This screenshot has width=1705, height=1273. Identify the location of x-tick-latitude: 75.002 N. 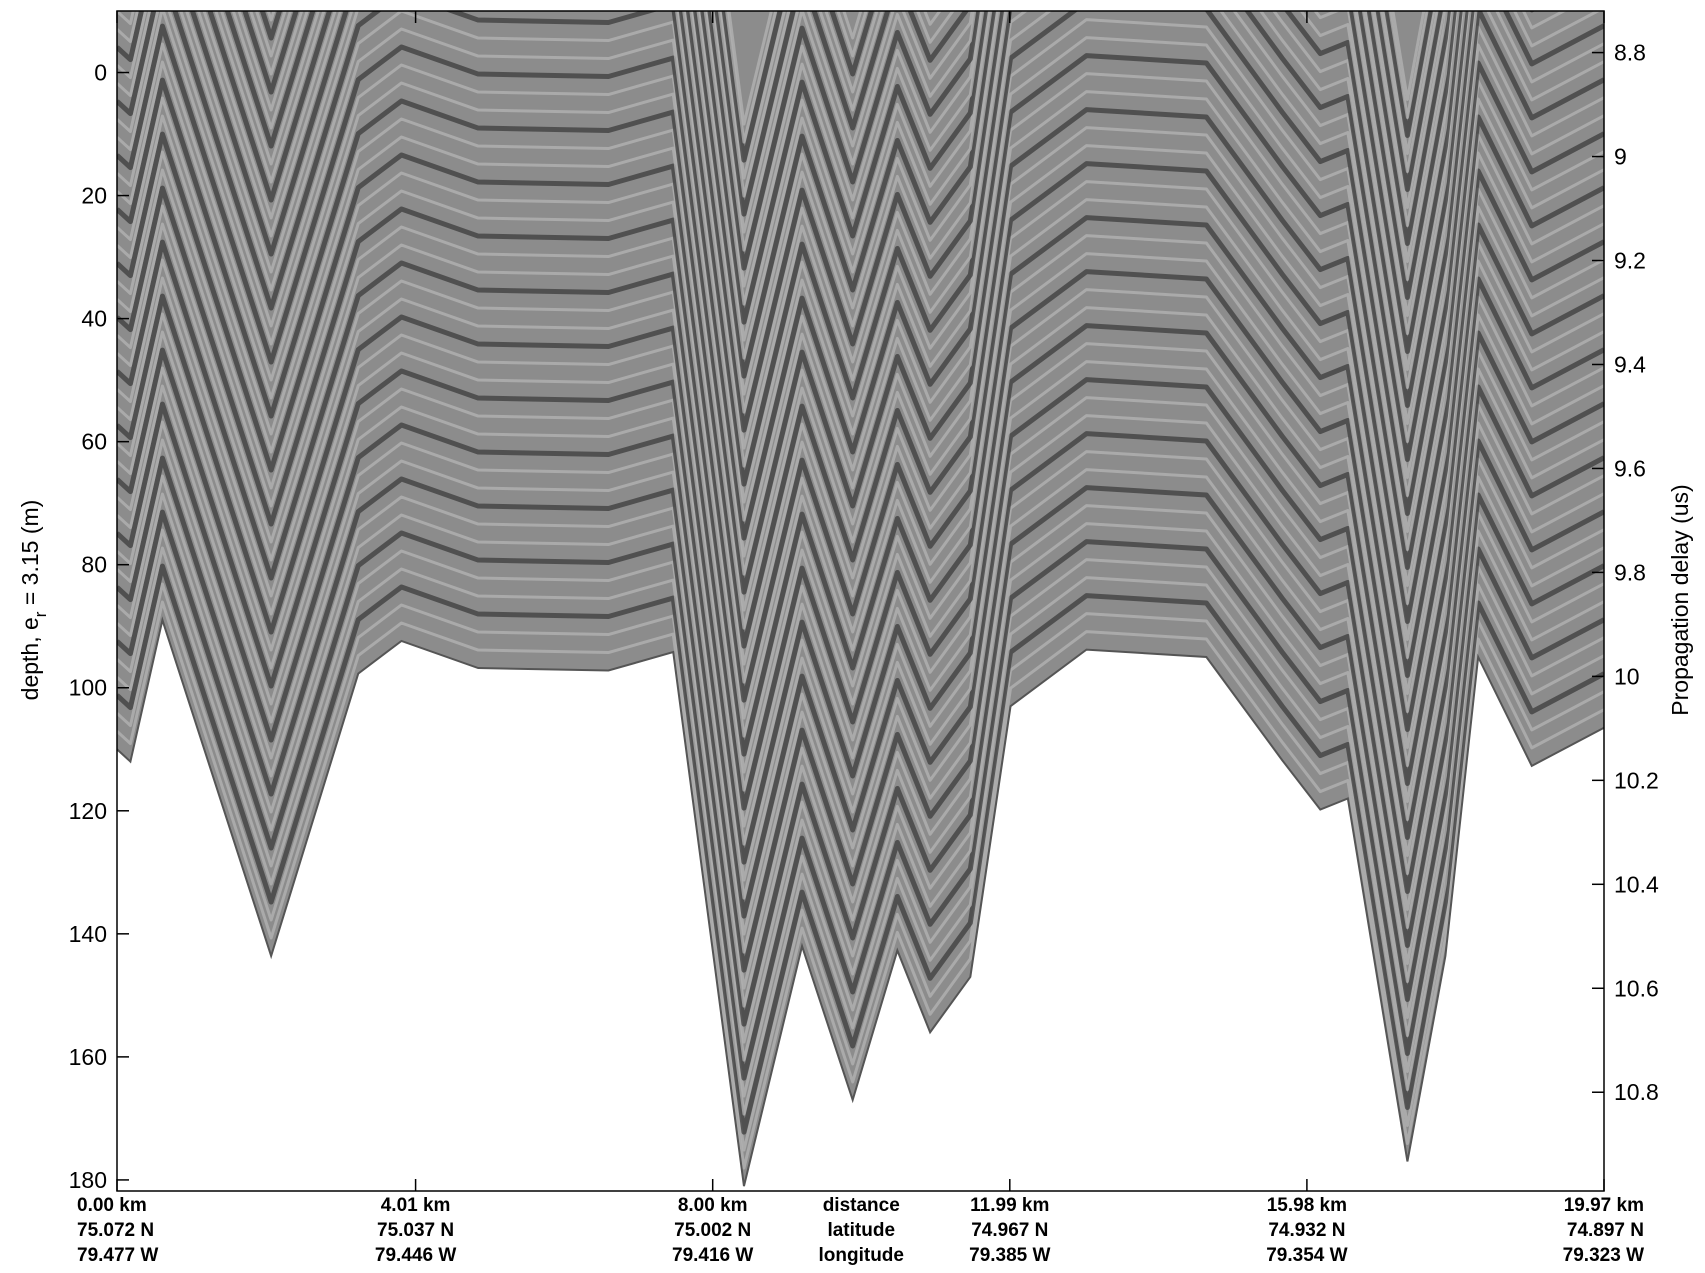
(712, 1230).